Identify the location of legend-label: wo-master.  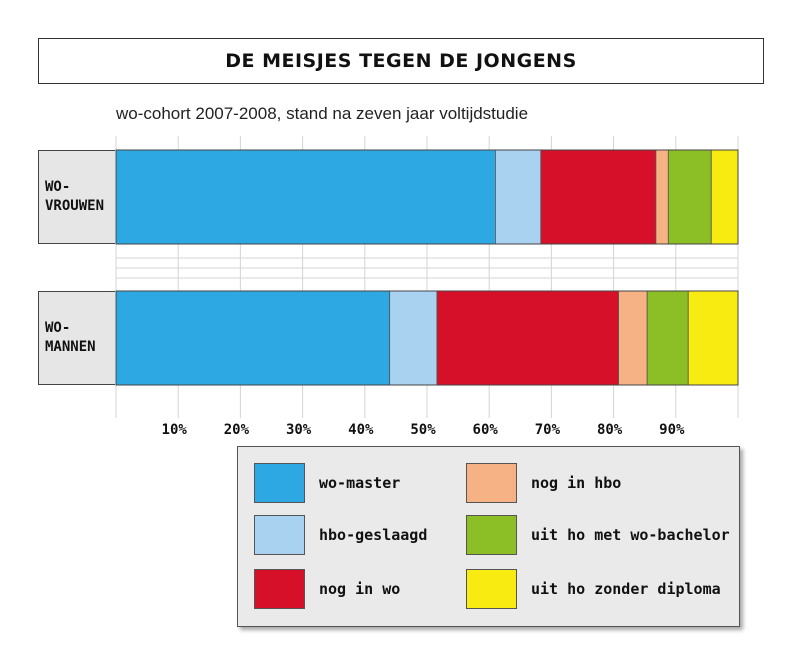
(360, 483).